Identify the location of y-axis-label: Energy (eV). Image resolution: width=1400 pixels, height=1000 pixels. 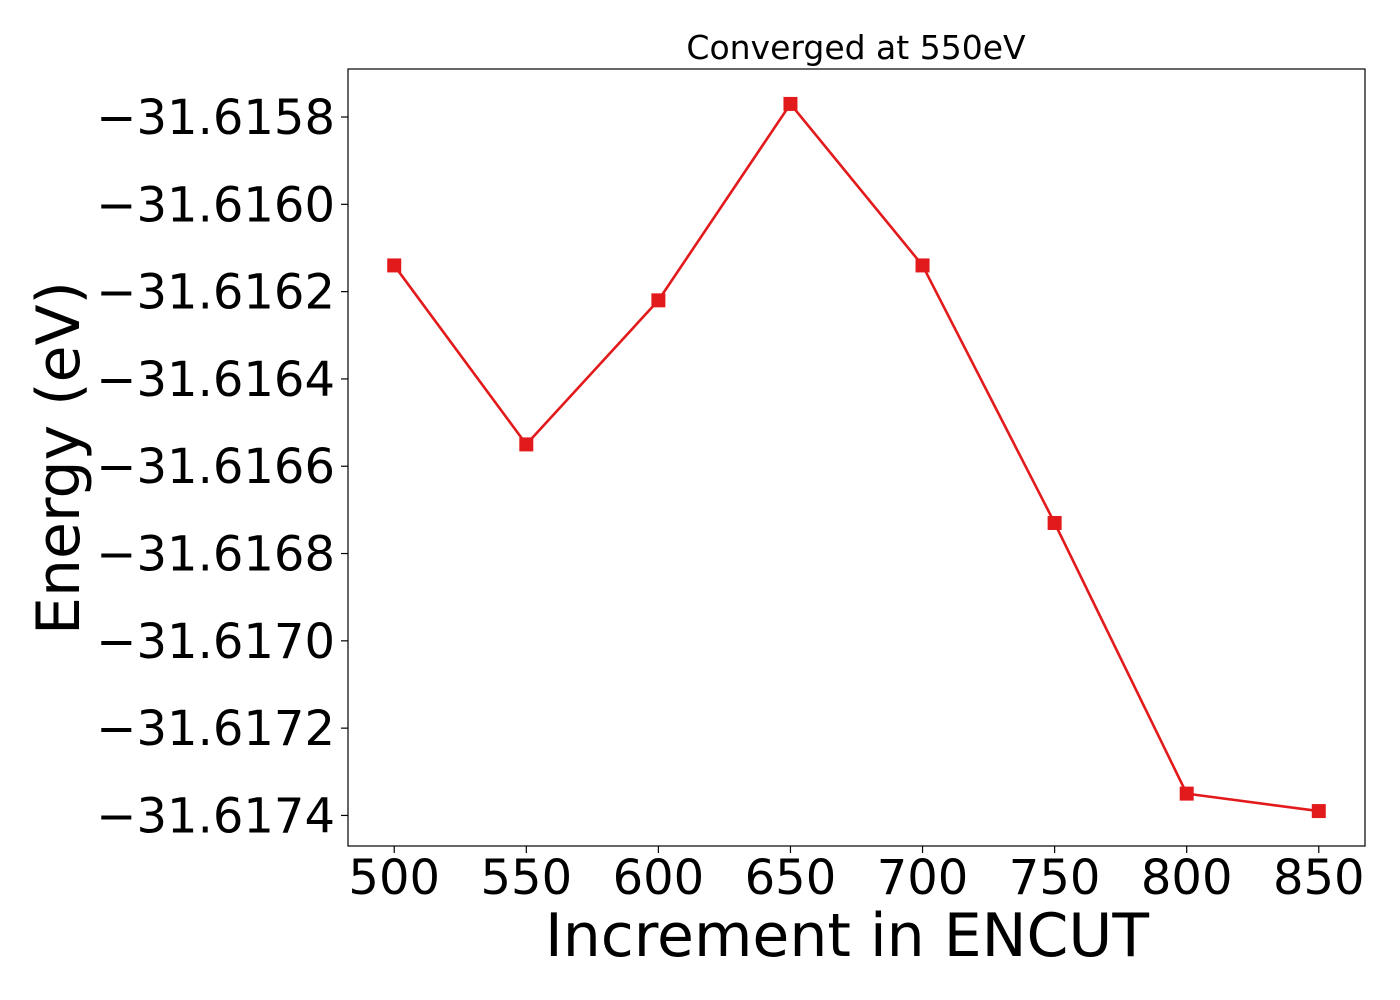
(59, 458).